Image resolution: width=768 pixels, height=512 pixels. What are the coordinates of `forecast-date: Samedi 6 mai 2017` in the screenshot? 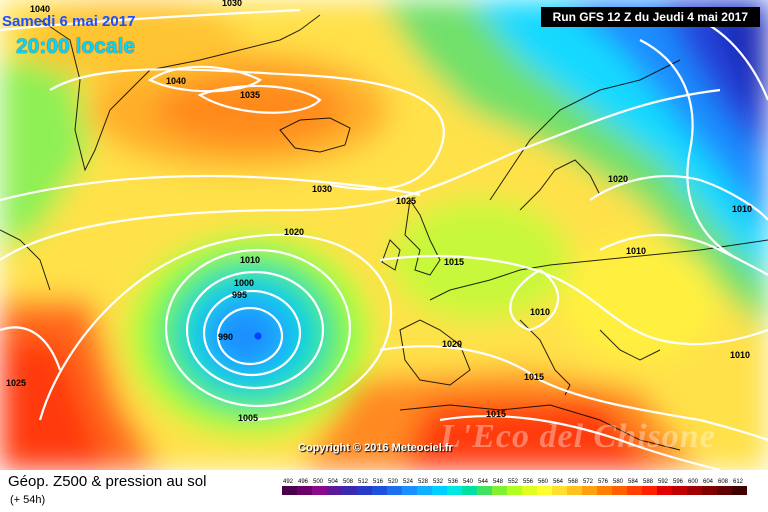 It's located at (69, 21).